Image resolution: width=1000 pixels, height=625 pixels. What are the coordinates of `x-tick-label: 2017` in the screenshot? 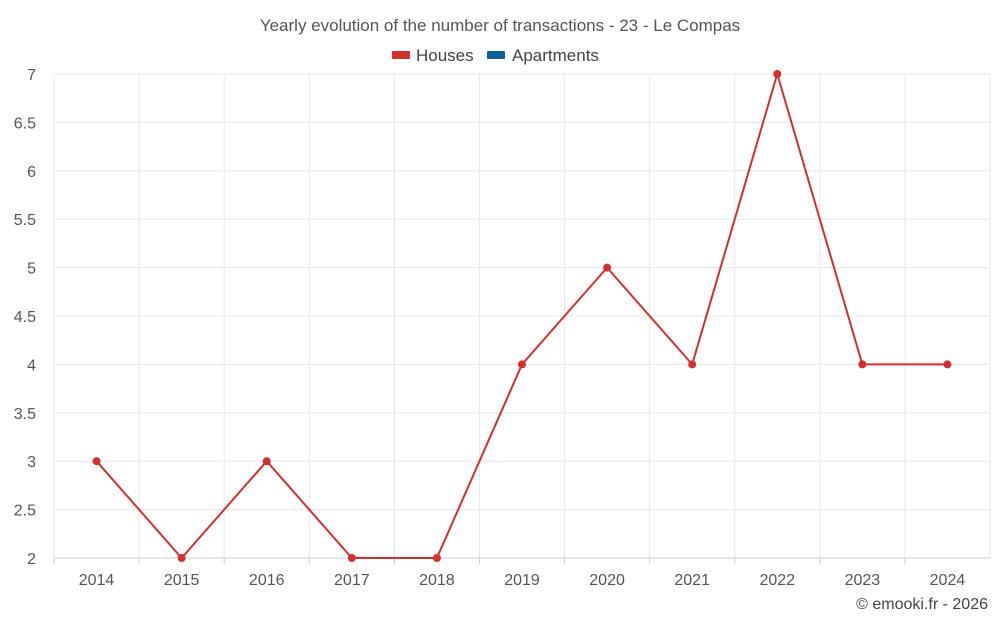 It's located at (352, 580).